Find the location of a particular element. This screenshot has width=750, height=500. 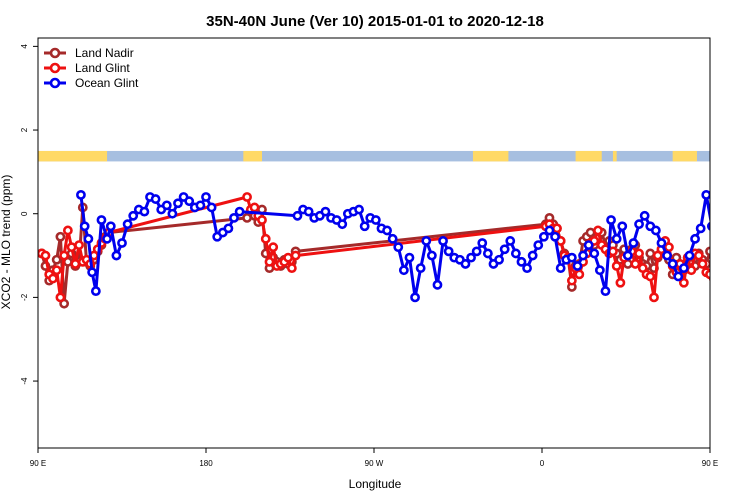

legend-label: Land Nadir is located at coordinates (104, 53).